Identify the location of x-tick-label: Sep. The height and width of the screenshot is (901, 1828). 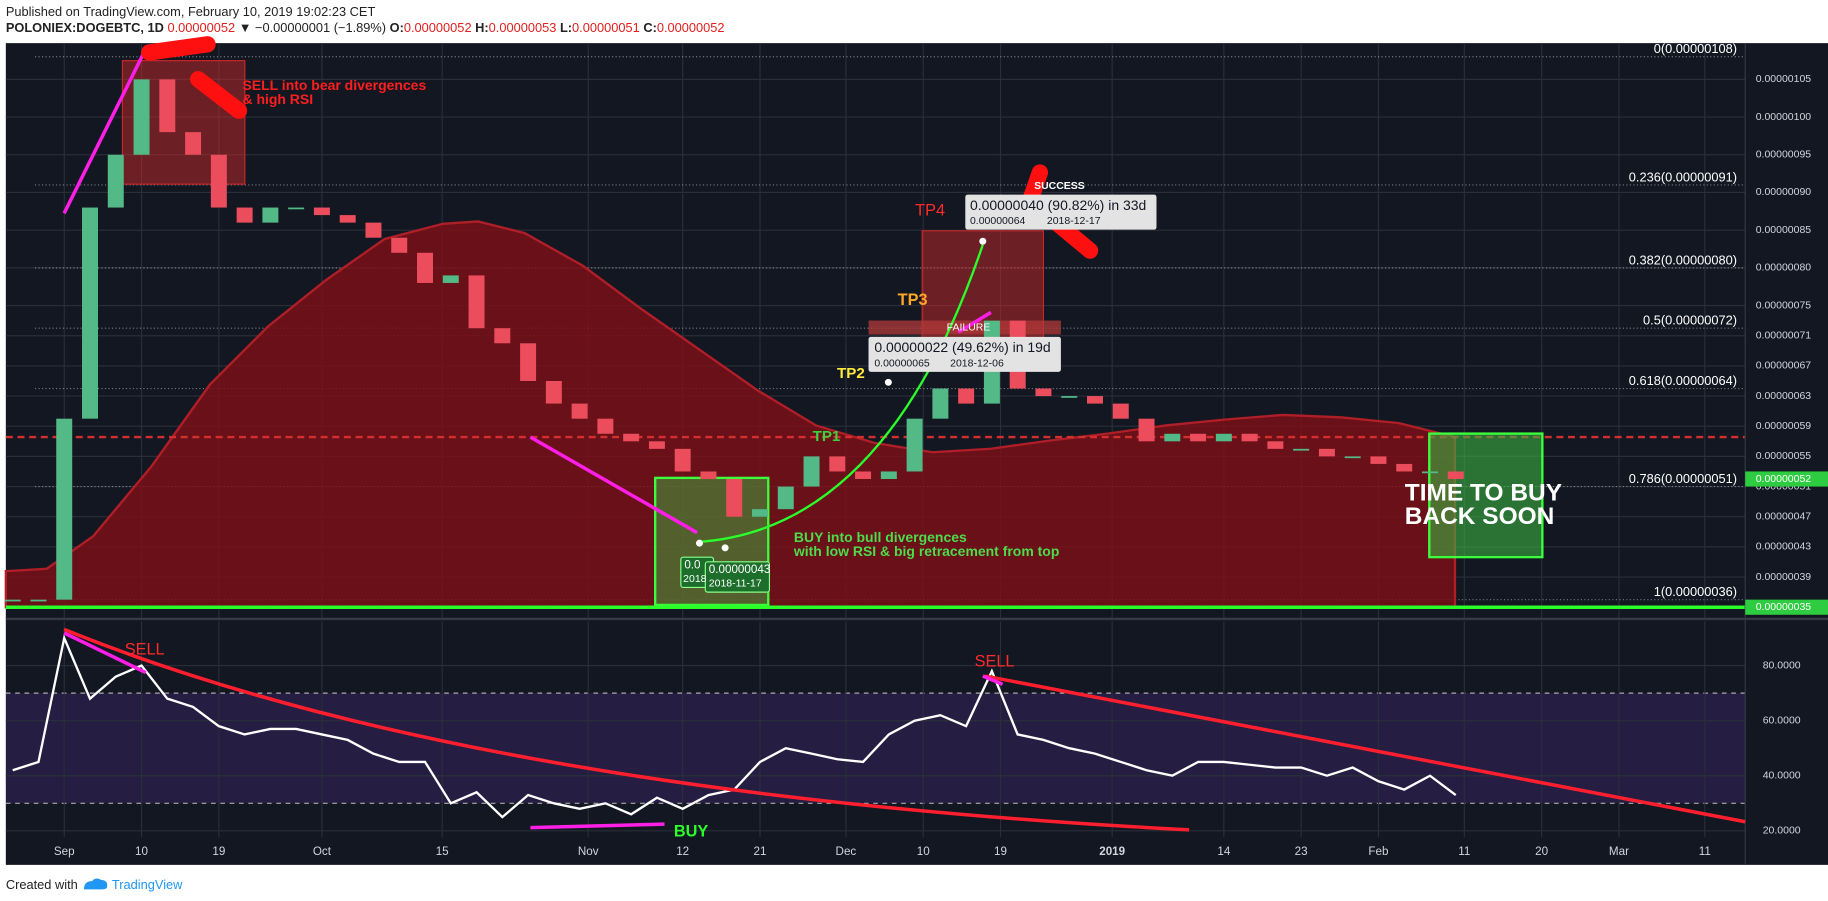
(64, 851).